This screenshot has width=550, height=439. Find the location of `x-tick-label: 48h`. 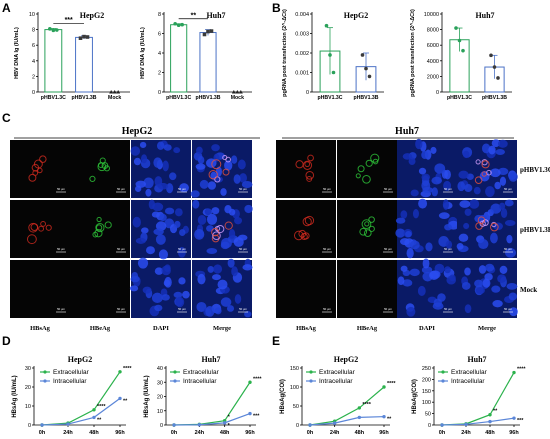

x-tick-label: 48h is located at coordinates (490, 433).